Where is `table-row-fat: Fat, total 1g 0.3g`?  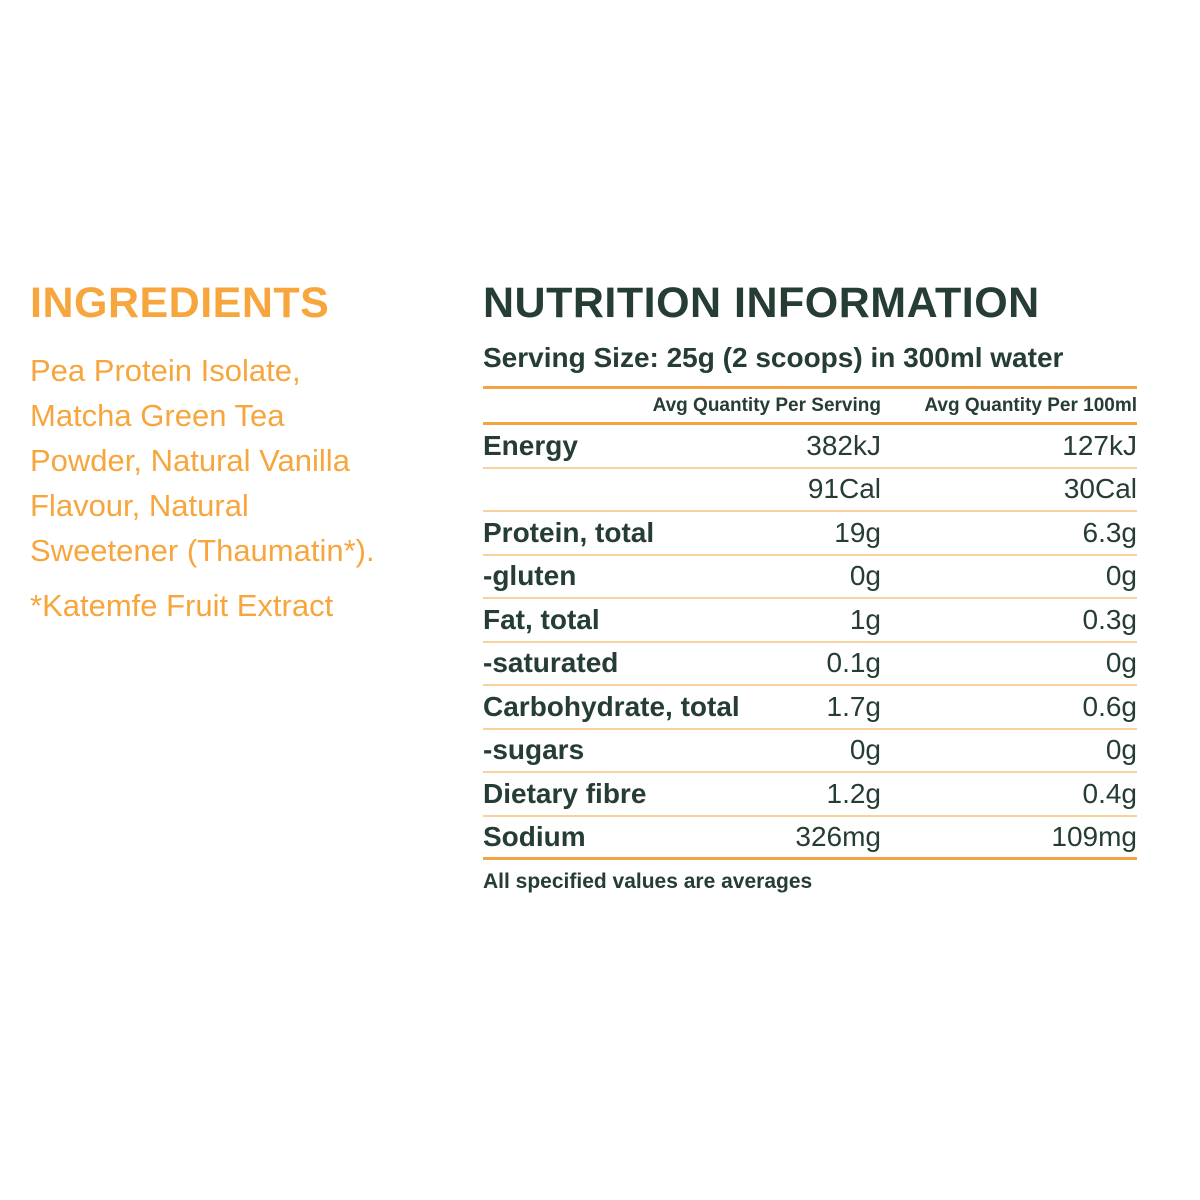
table-row-fat: Fat, total 1g 0.3g is located at coordinates (810, 621).